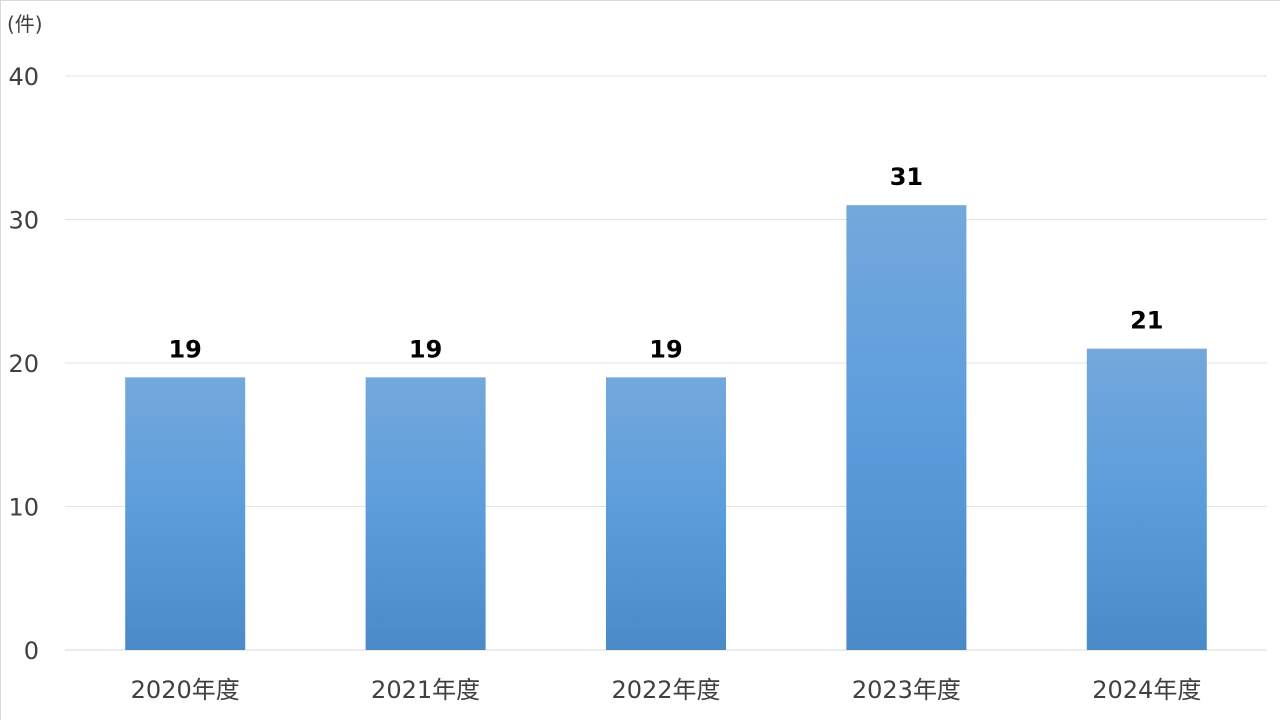 The width and height of the screenshot is (1280, 720). I want to click on y-tick-label: 40, so click(23, 77).